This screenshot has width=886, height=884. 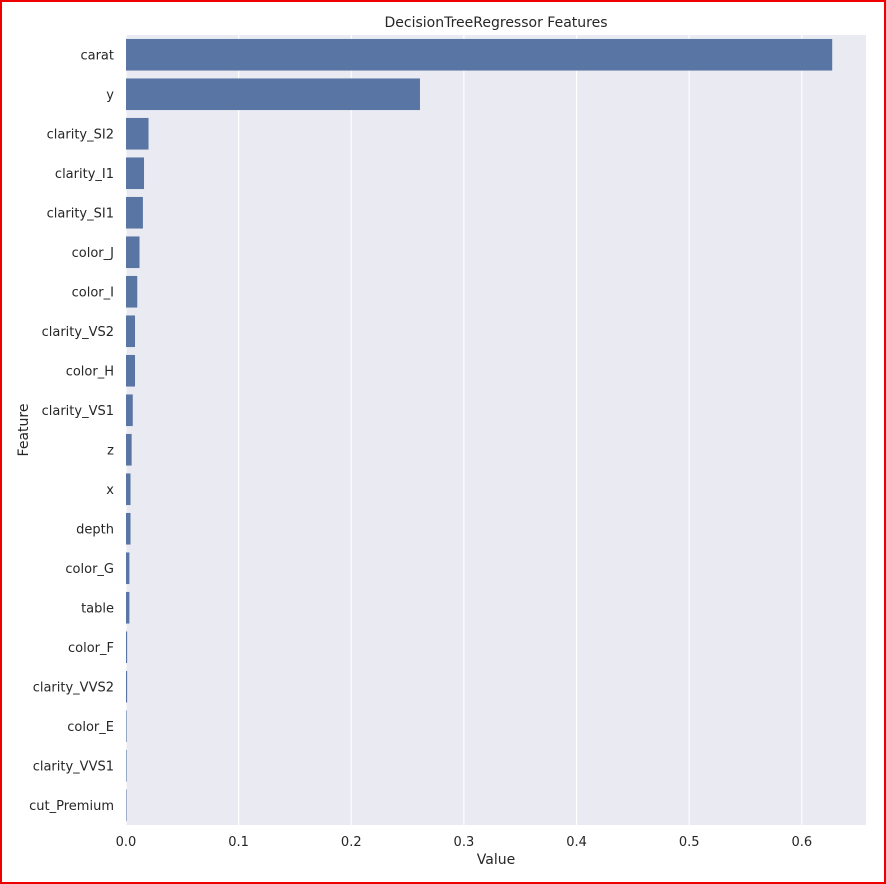 I want to click on bar-cut_Premium, so click(x=126, y=805).